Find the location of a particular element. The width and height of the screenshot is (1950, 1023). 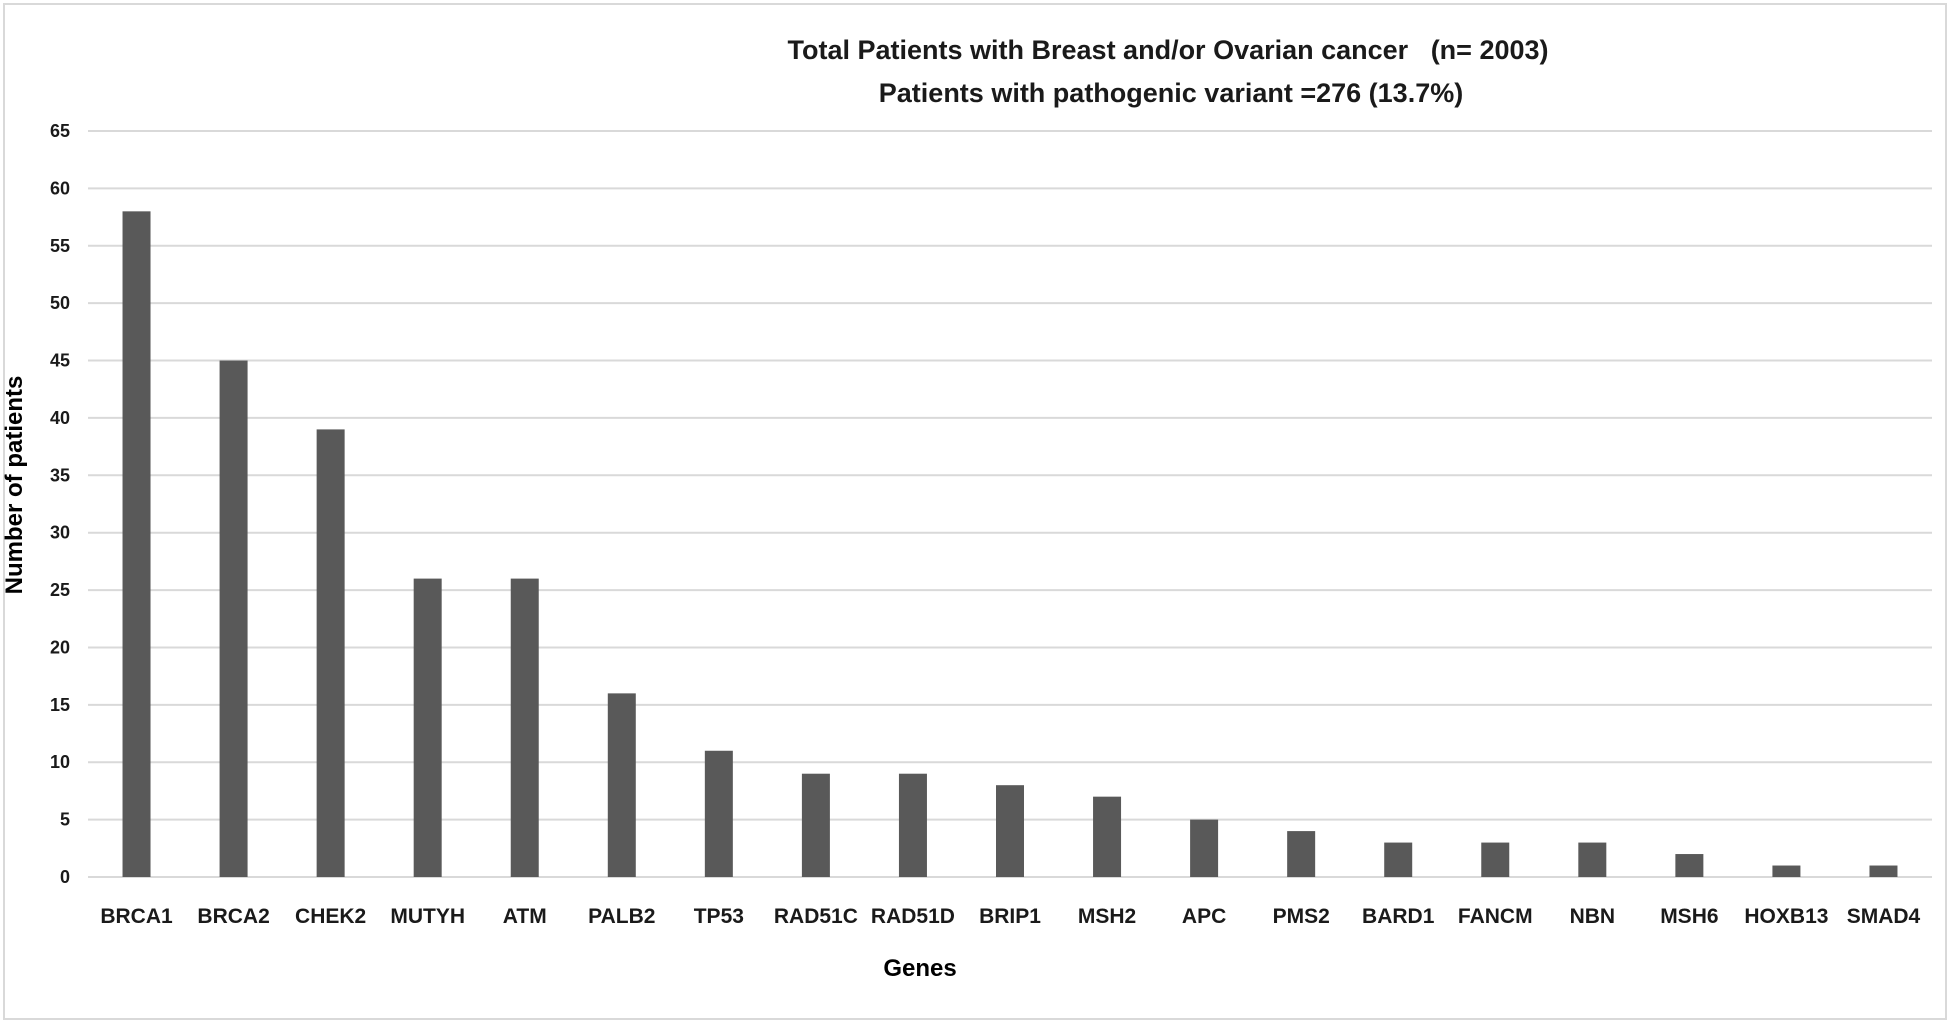

x-tick-label: APC is located at coordinates (1204, 916).